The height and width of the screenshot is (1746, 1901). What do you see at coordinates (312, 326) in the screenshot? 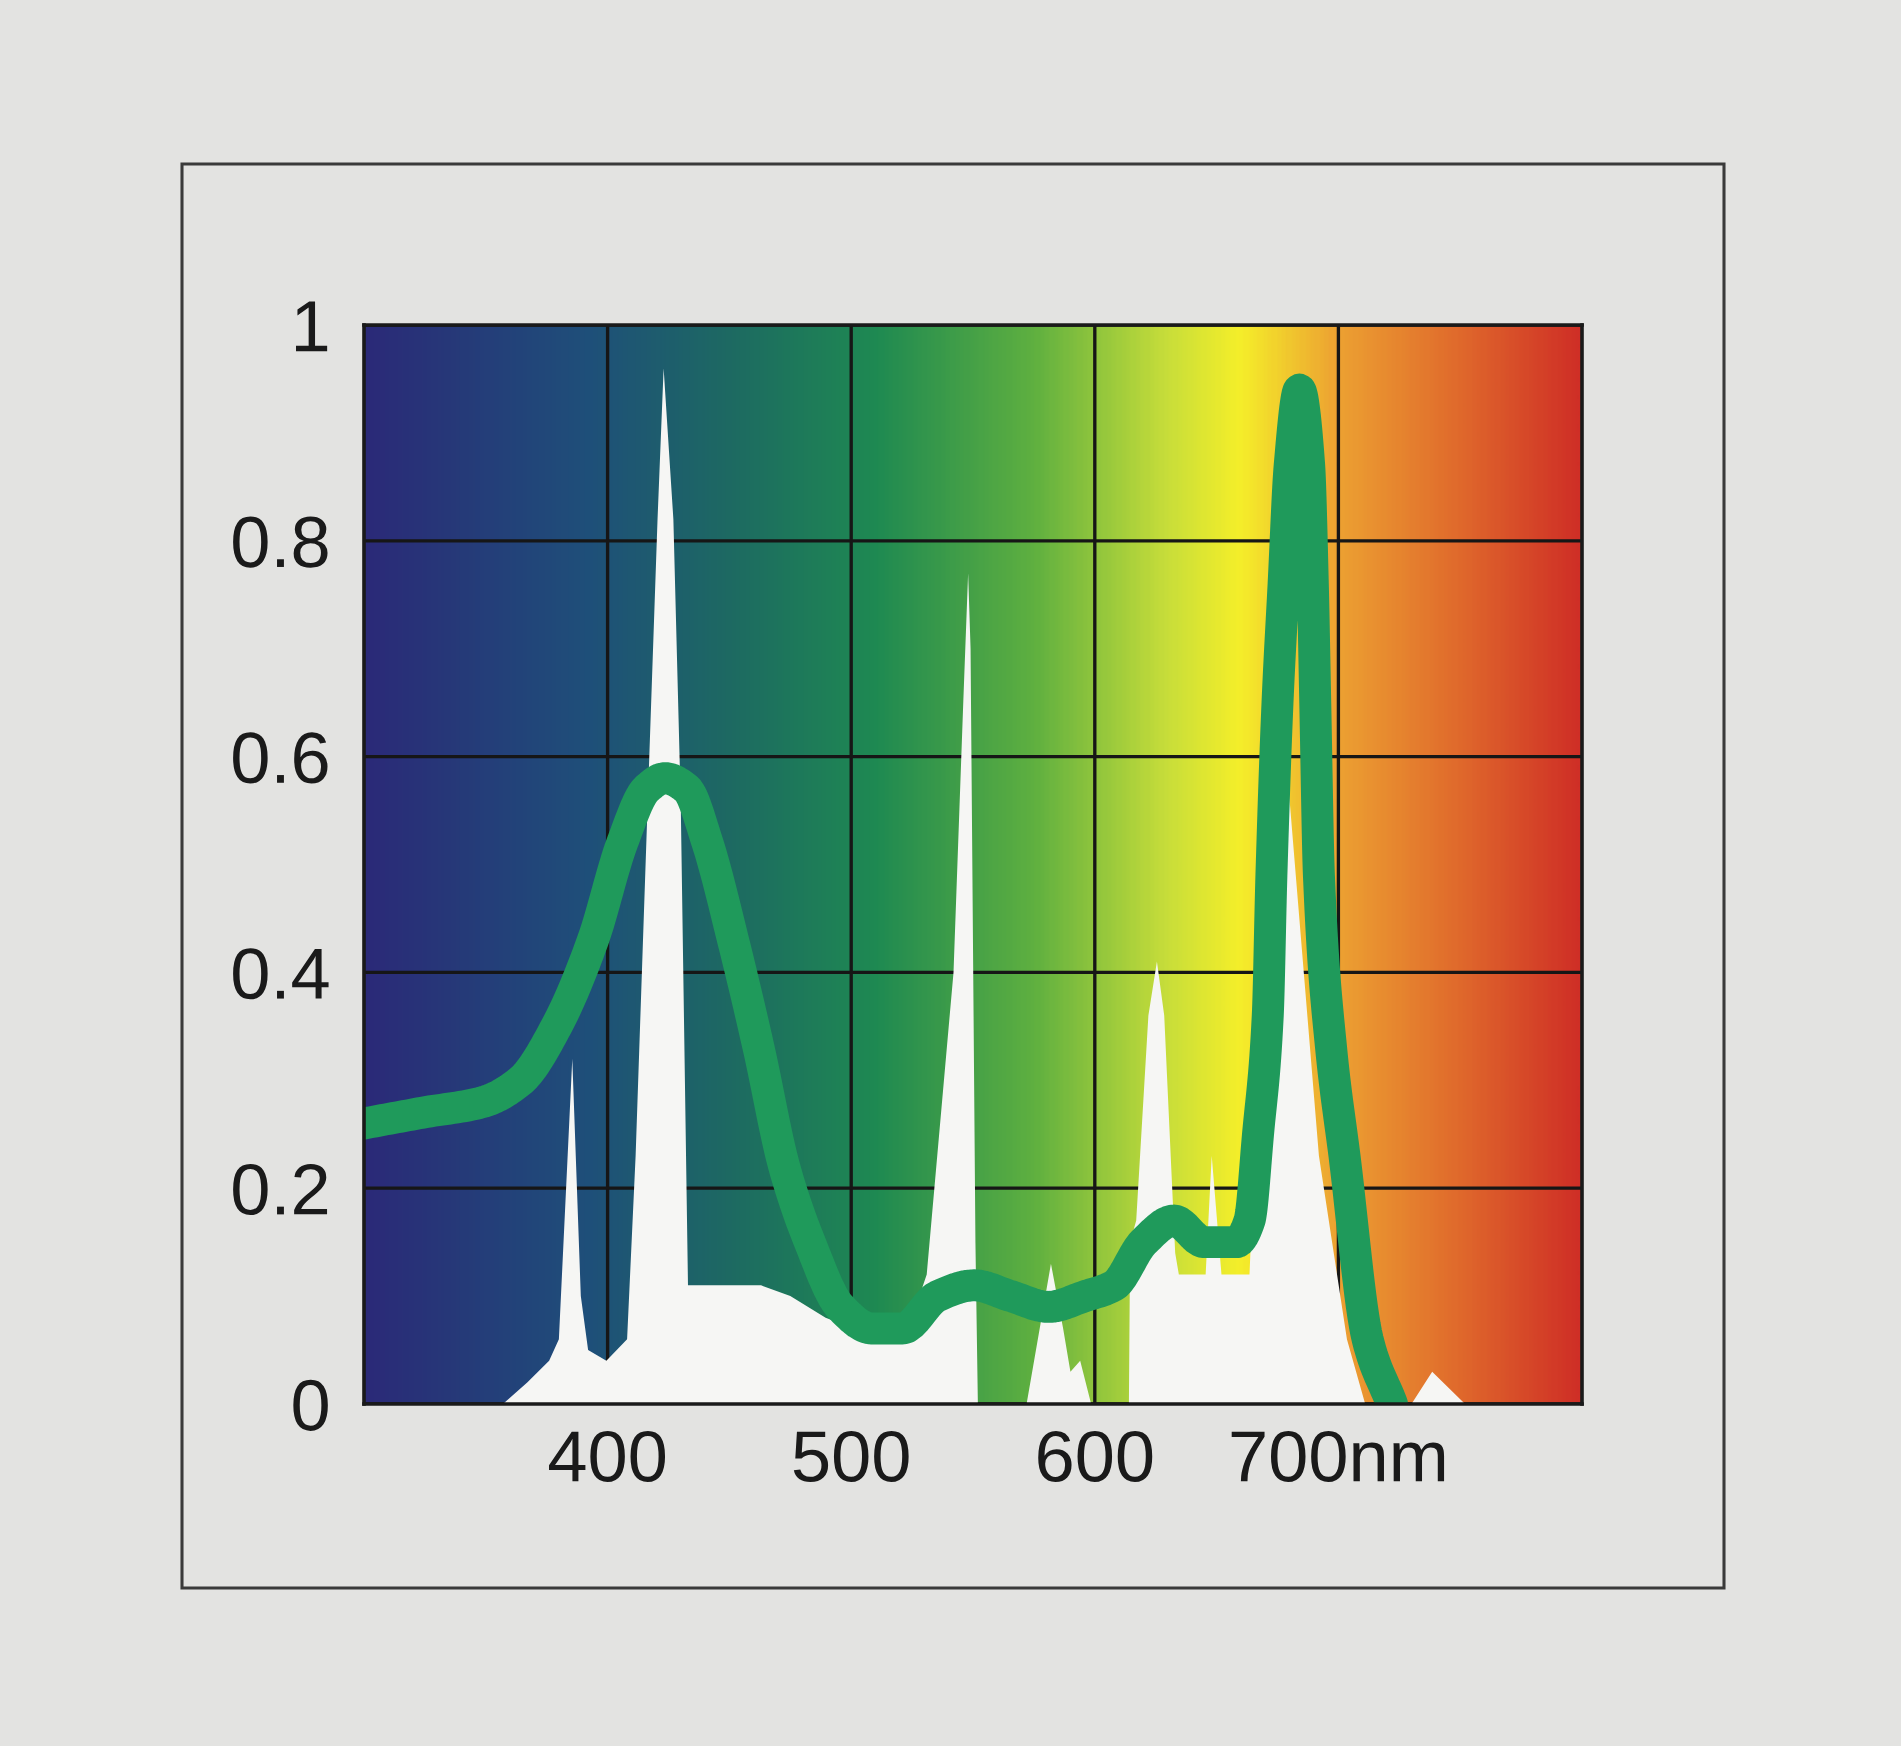
I see `y-tick-label: 1` at bounding box center [312, 326].